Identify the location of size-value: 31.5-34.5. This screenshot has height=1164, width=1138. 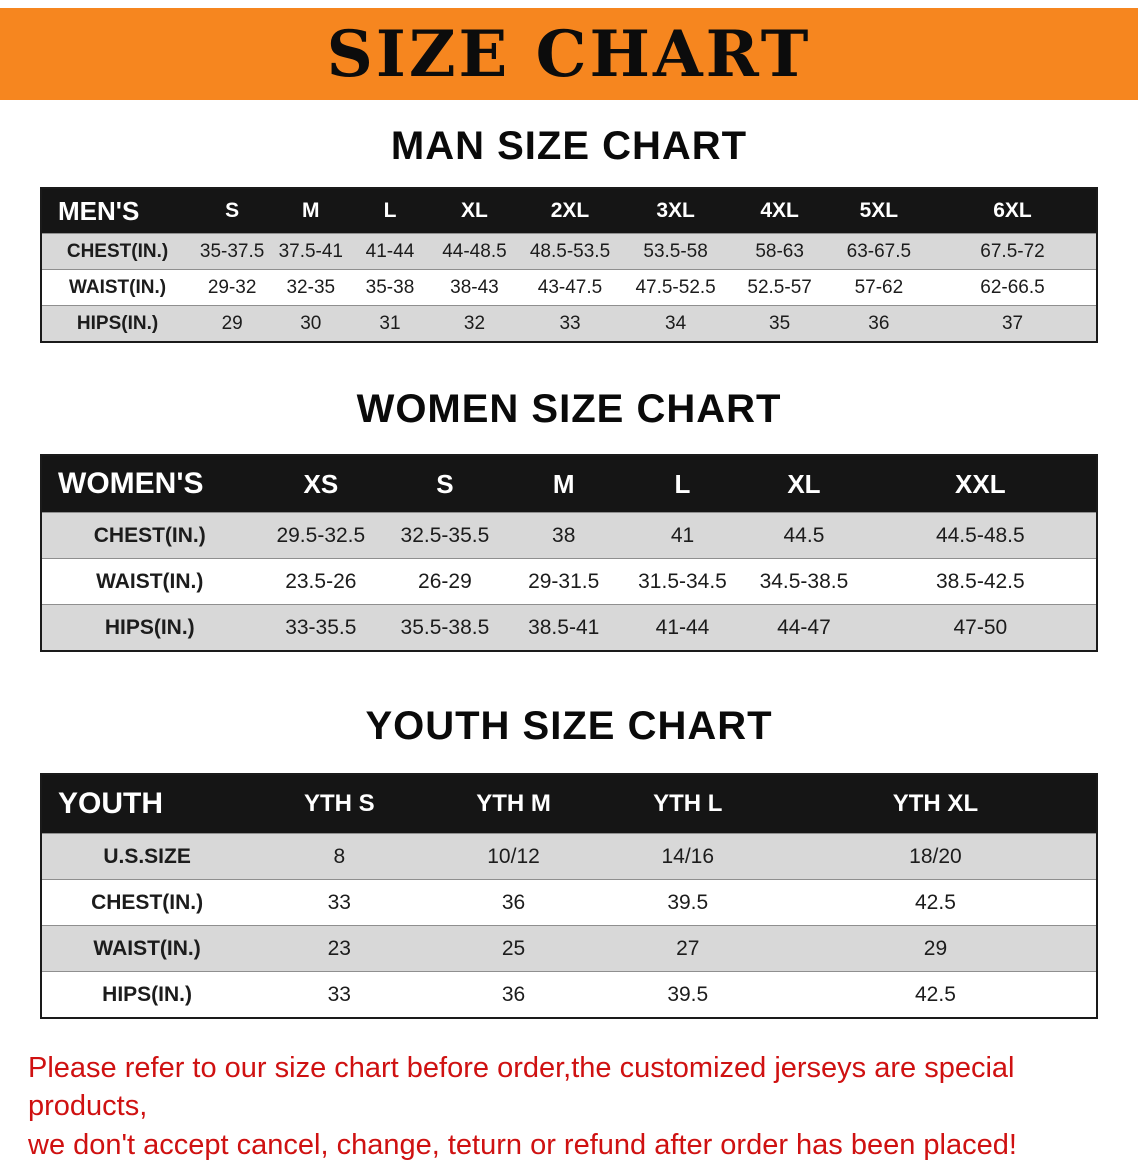
(682, 581).